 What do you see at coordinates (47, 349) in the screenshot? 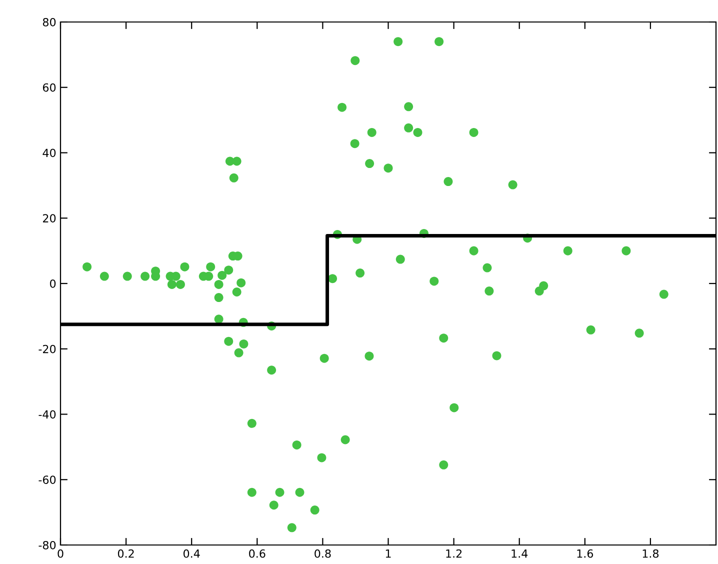
I see `y-tick-label: -20` at bounding box center [47, 349].